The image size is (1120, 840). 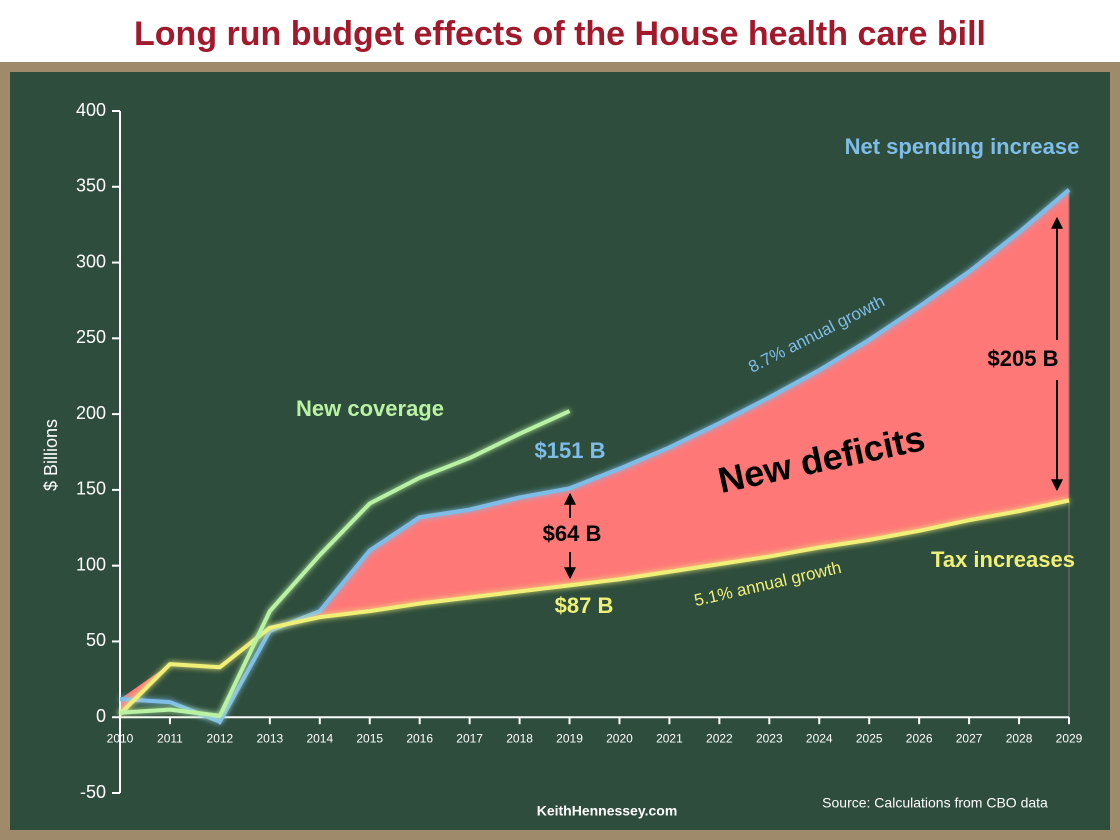 I want to click on y-tick-label: 100, so click(x=91, y=564).